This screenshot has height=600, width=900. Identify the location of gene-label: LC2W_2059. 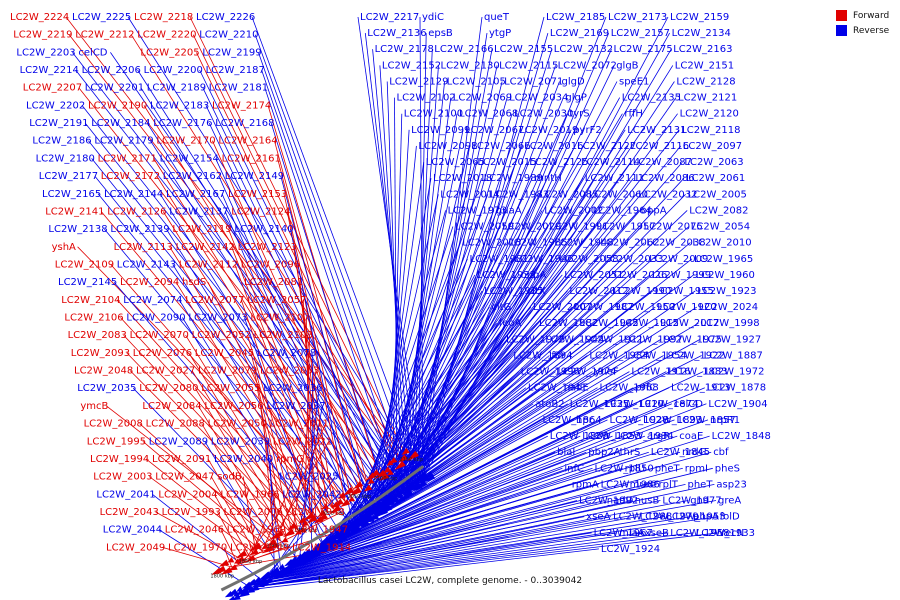
(484, 227).